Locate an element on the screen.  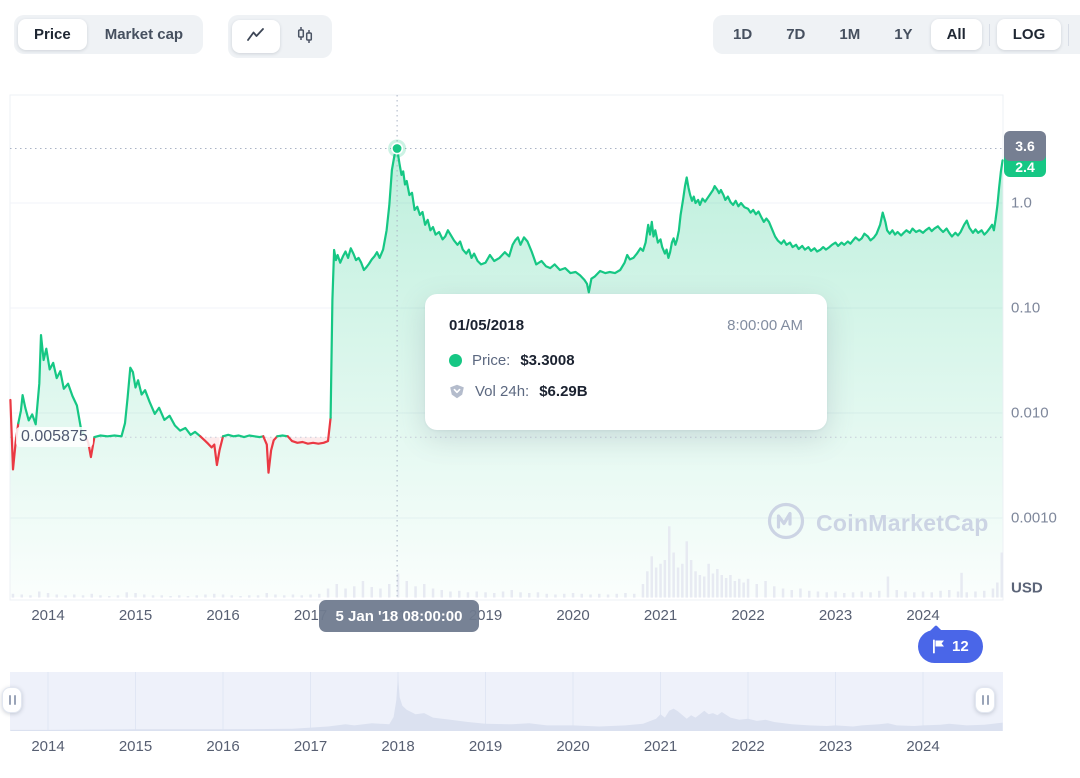
flag-count: 12 is located at coordinates (960, 646).